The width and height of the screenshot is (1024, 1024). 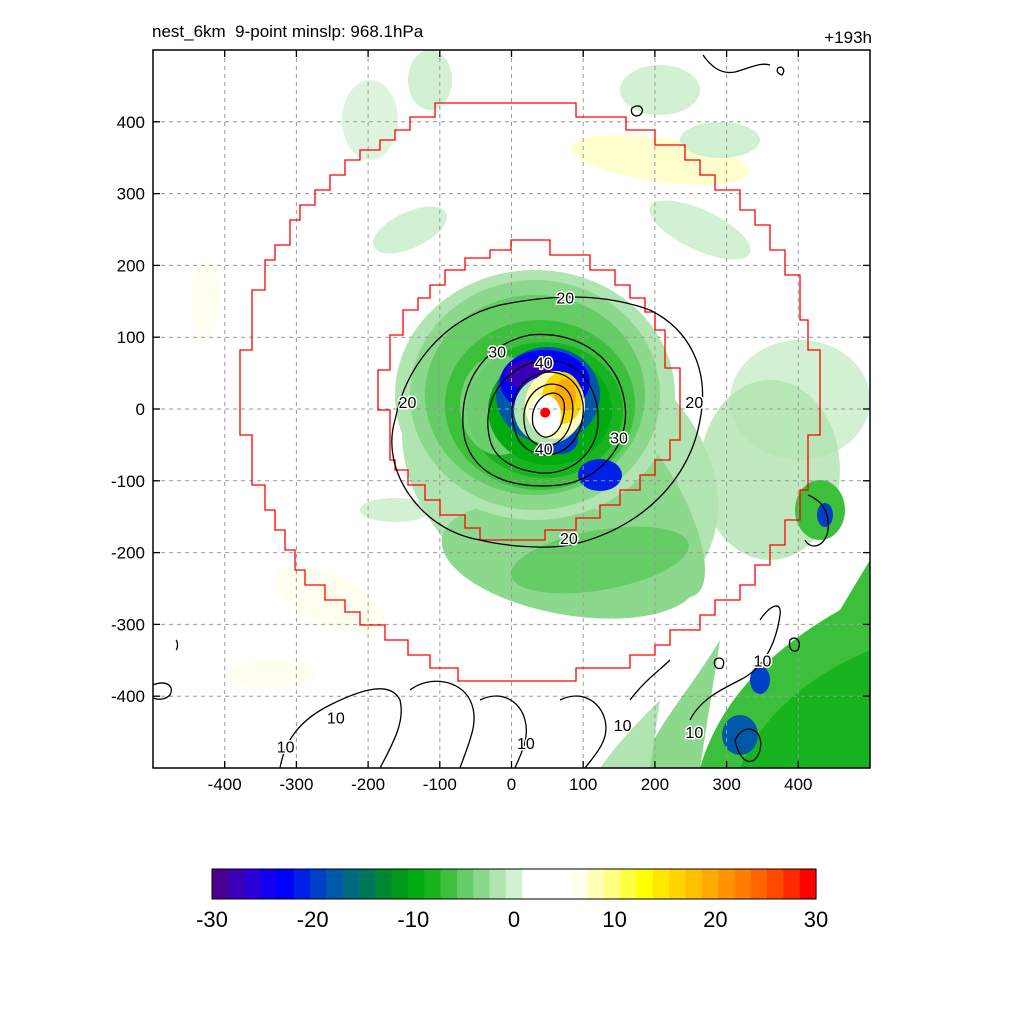 I want to click on y-tick-label: 200, so click(x=131, y=265).